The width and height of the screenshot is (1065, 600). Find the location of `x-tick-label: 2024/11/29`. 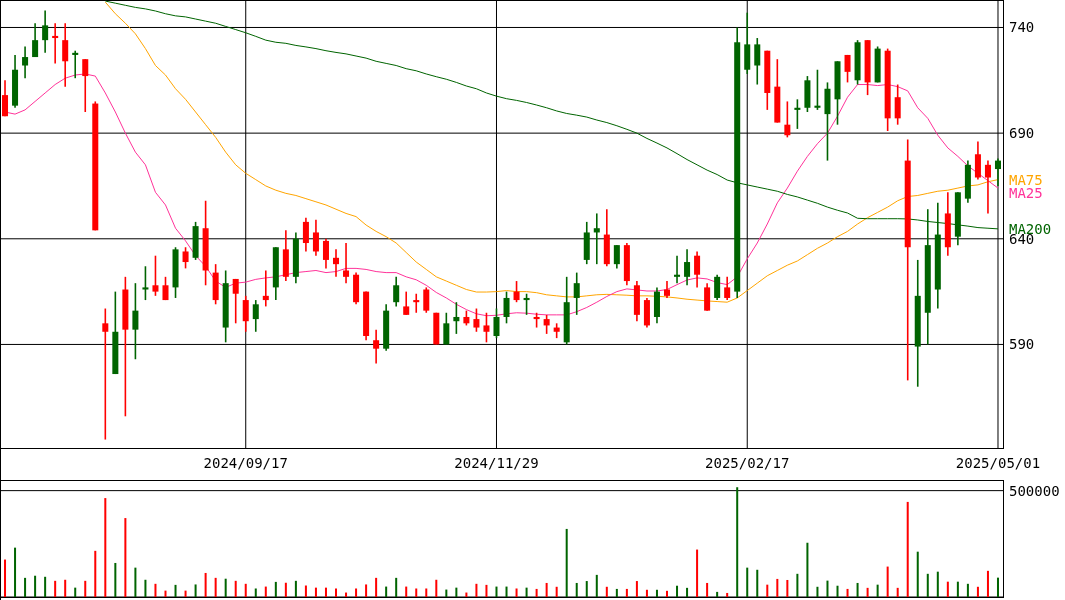

x-tick-label: 2024/11/29 is located at coordinates (496, 463).